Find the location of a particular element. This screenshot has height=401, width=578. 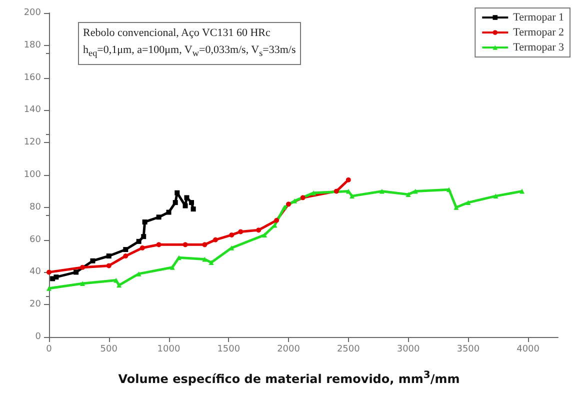

x-tick-label: 1000 is located at coordinates (168, 349).